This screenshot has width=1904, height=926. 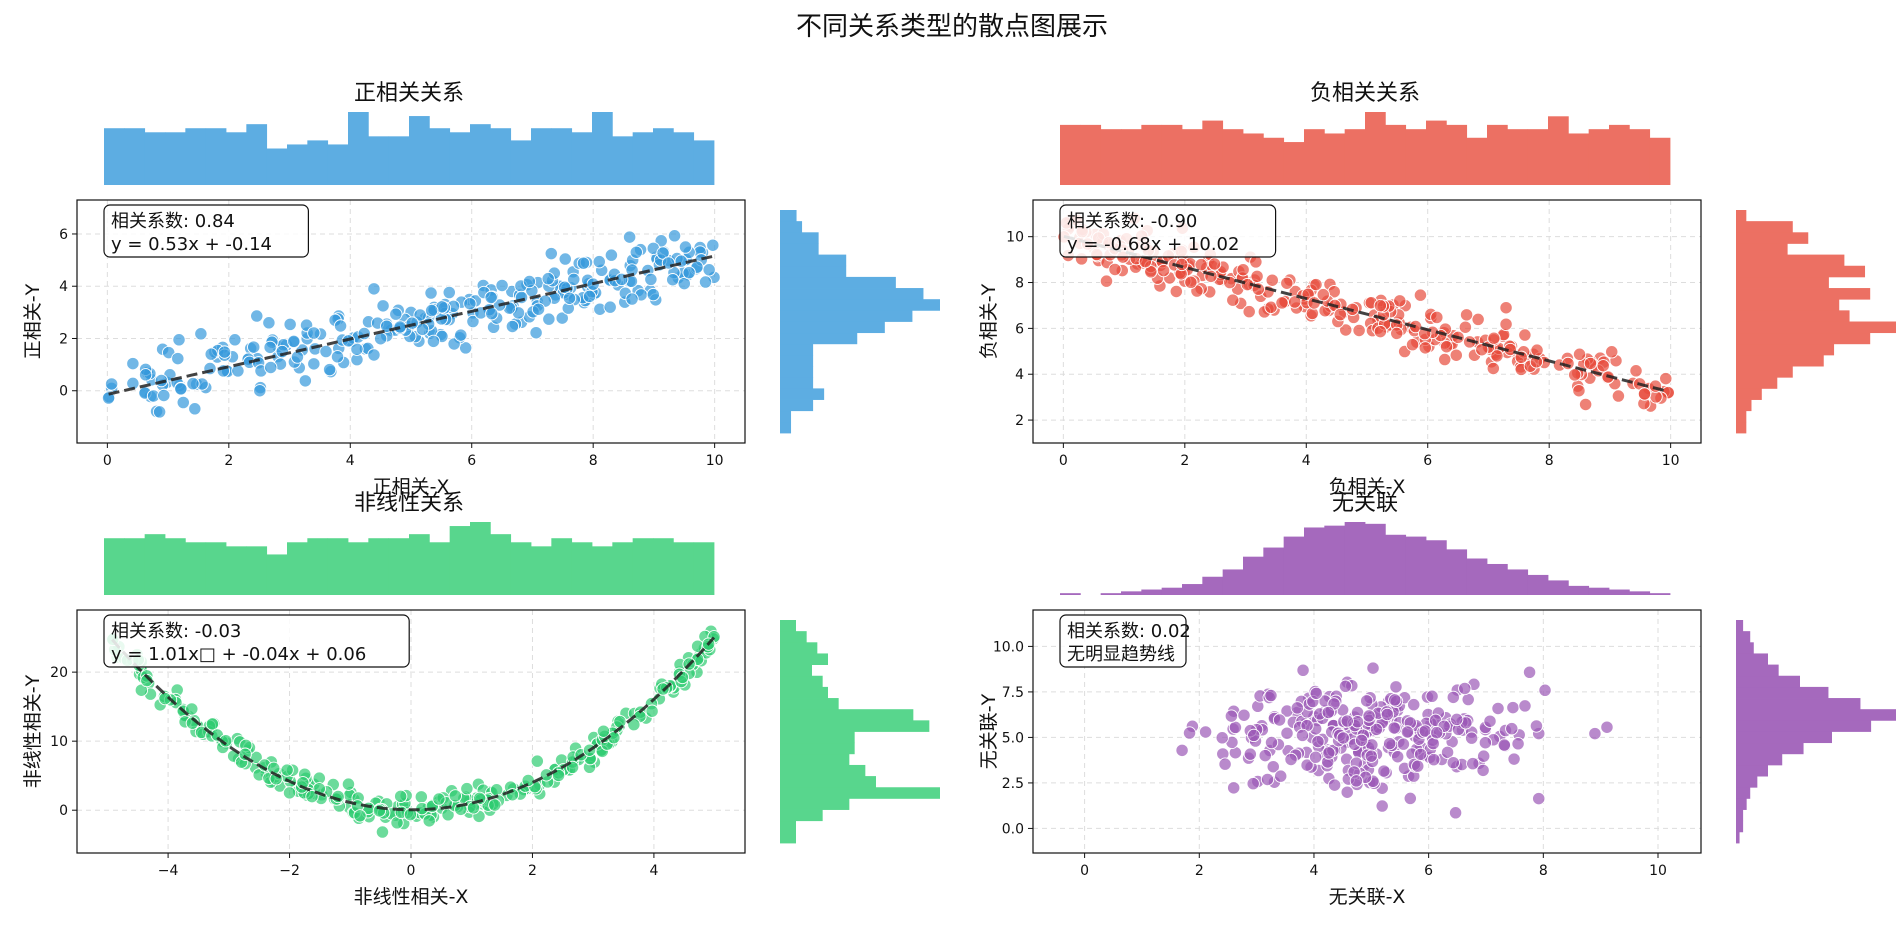 What do you see at coordinates (191, 244) in the screenshot?
I see `annotation-line: y = 0.53x + -0.14` at bounding box center [191, 244].